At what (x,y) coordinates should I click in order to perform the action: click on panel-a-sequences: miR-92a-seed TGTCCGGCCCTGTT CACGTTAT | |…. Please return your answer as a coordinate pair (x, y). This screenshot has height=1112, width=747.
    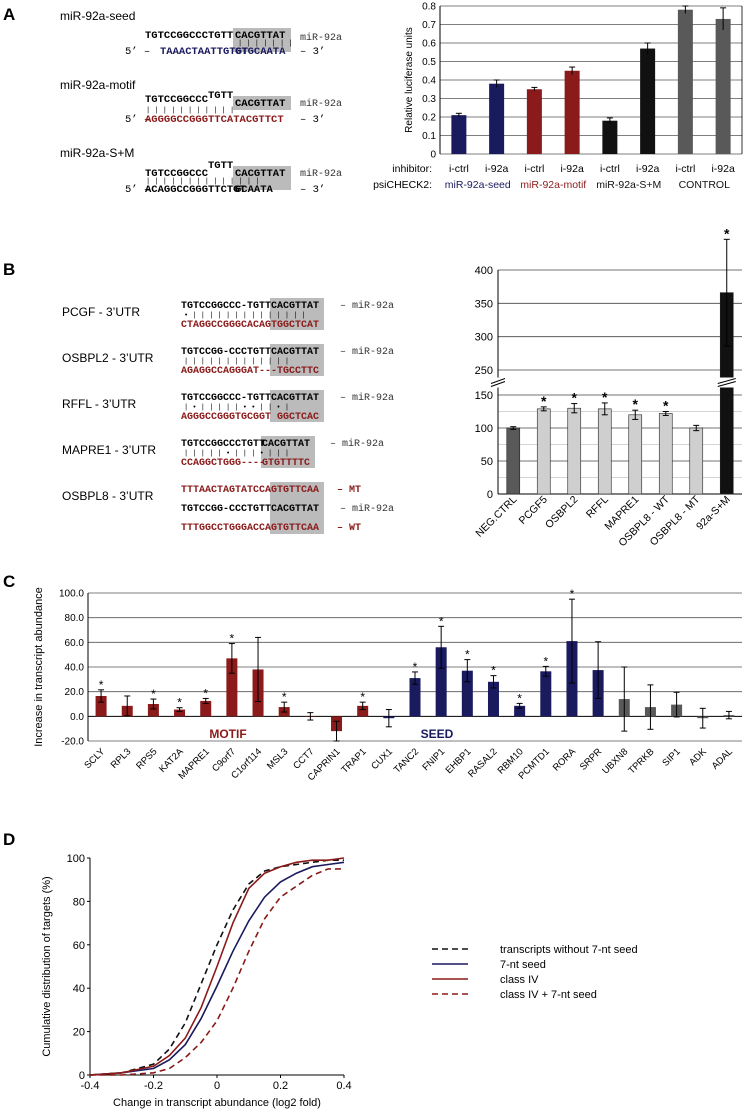
    Looking at the image, I should click on (201, 102).